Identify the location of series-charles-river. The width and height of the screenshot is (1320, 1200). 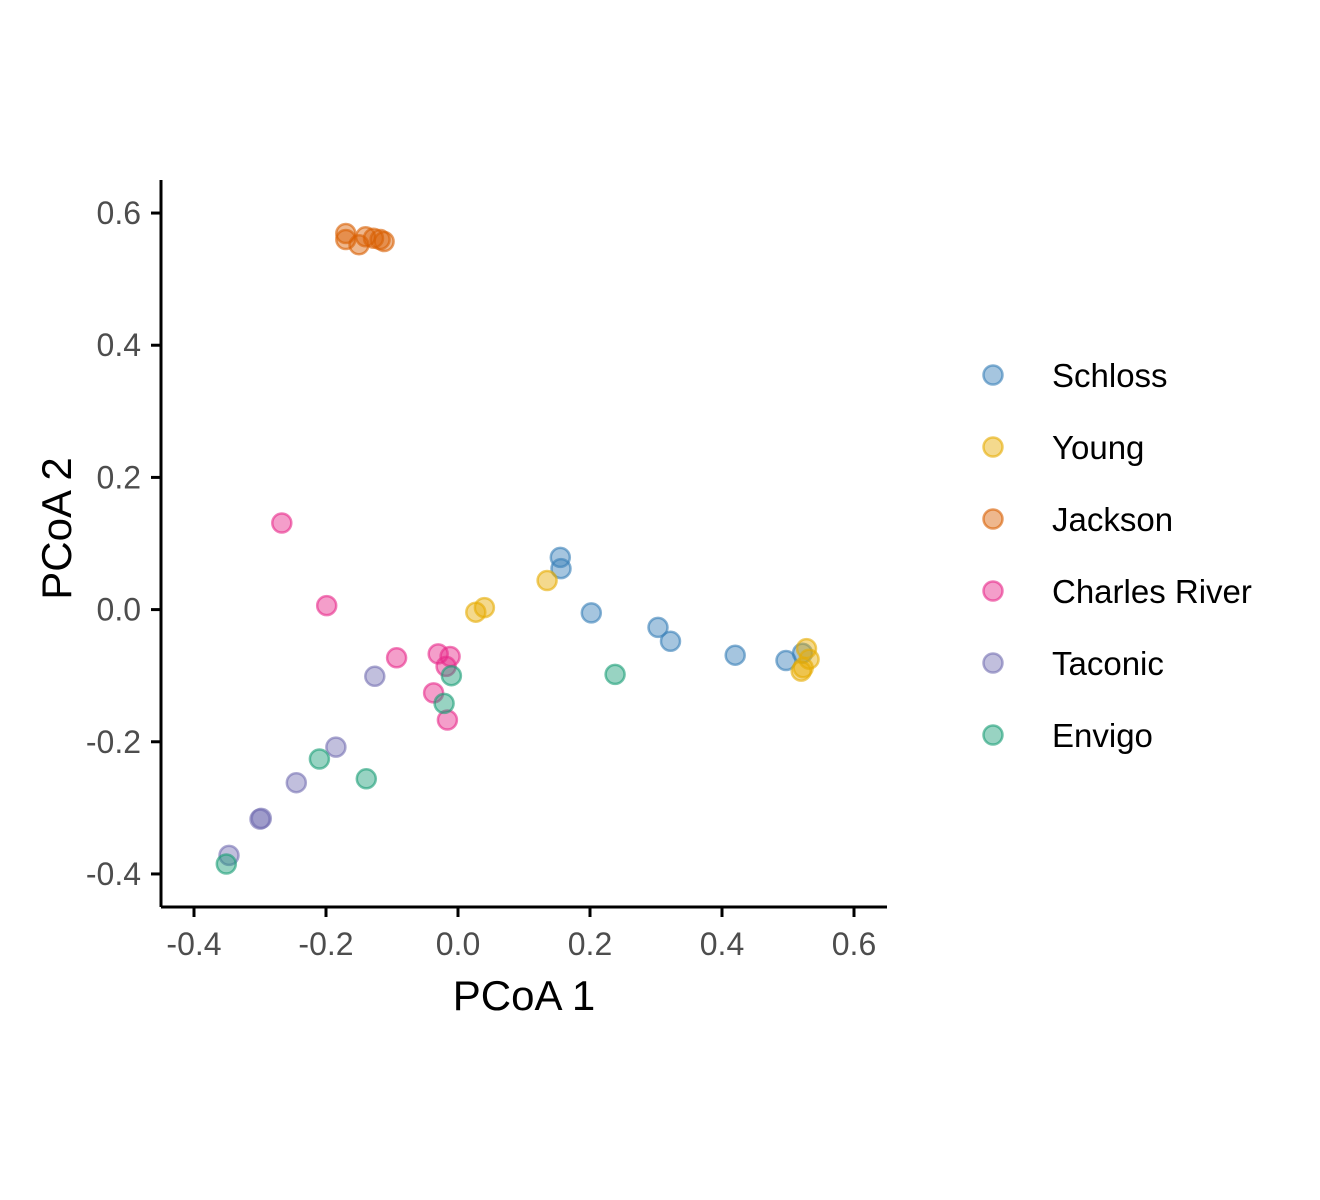
(366, 621).